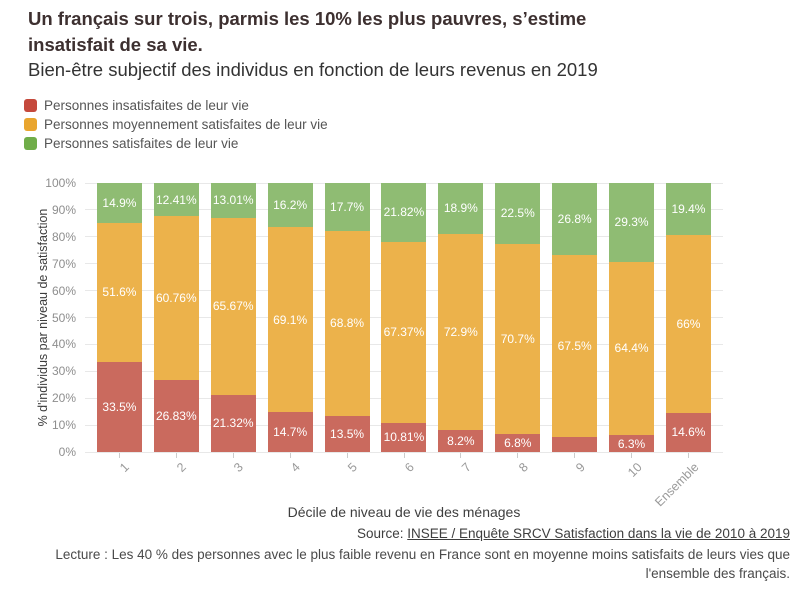 Image resolution: width=800 pixels, height=600 pixels. I want to click on segment-value-label: 64.4%, so click(631, 348).